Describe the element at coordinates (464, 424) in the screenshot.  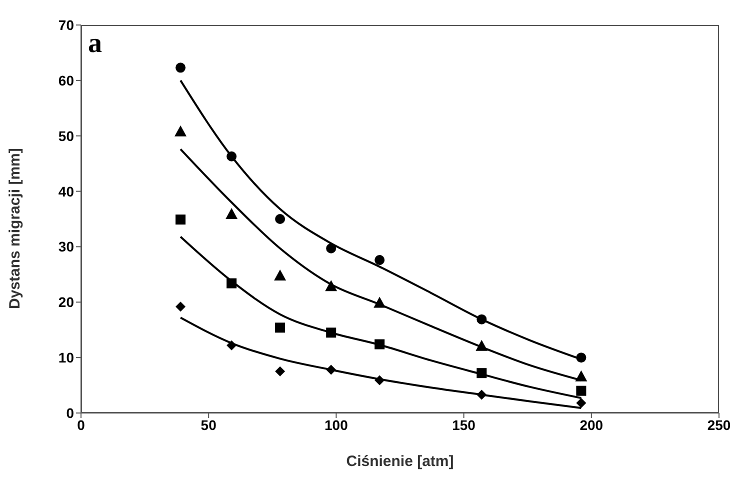
I see `x-tick-label: 150` at that location.